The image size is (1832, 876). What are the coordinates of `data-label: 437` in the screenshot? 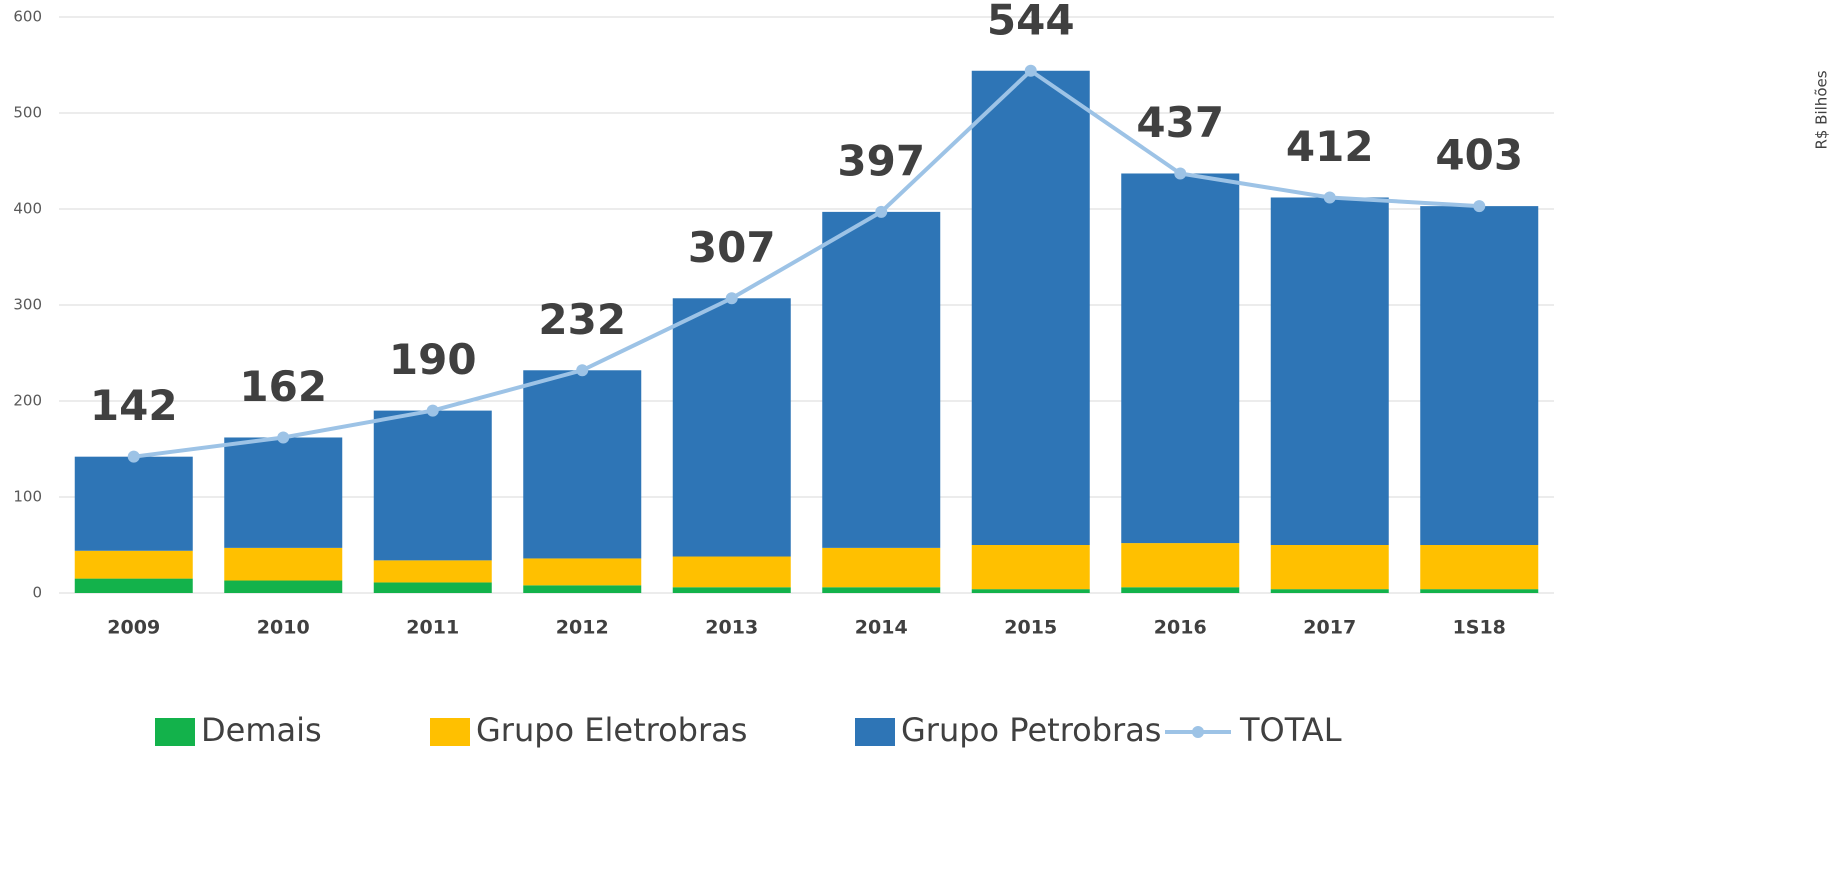 It's located at (1180, 122).